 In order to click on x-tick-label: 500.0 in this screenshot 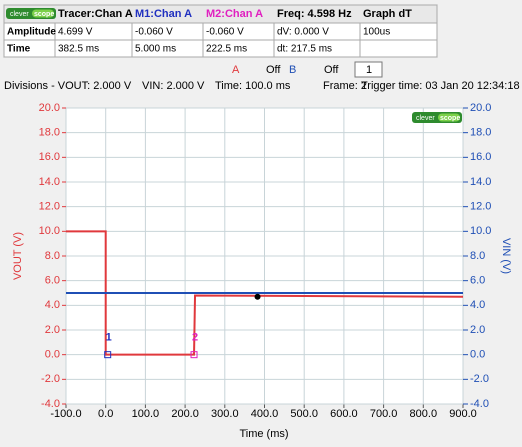, I will do `click(304, 414)`.